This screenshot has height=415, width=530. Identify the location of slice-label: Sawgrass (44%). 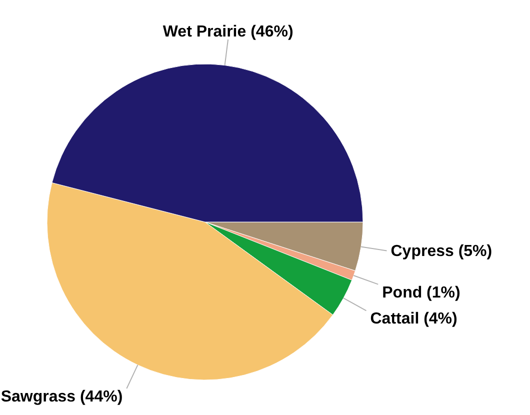
(61, 397).